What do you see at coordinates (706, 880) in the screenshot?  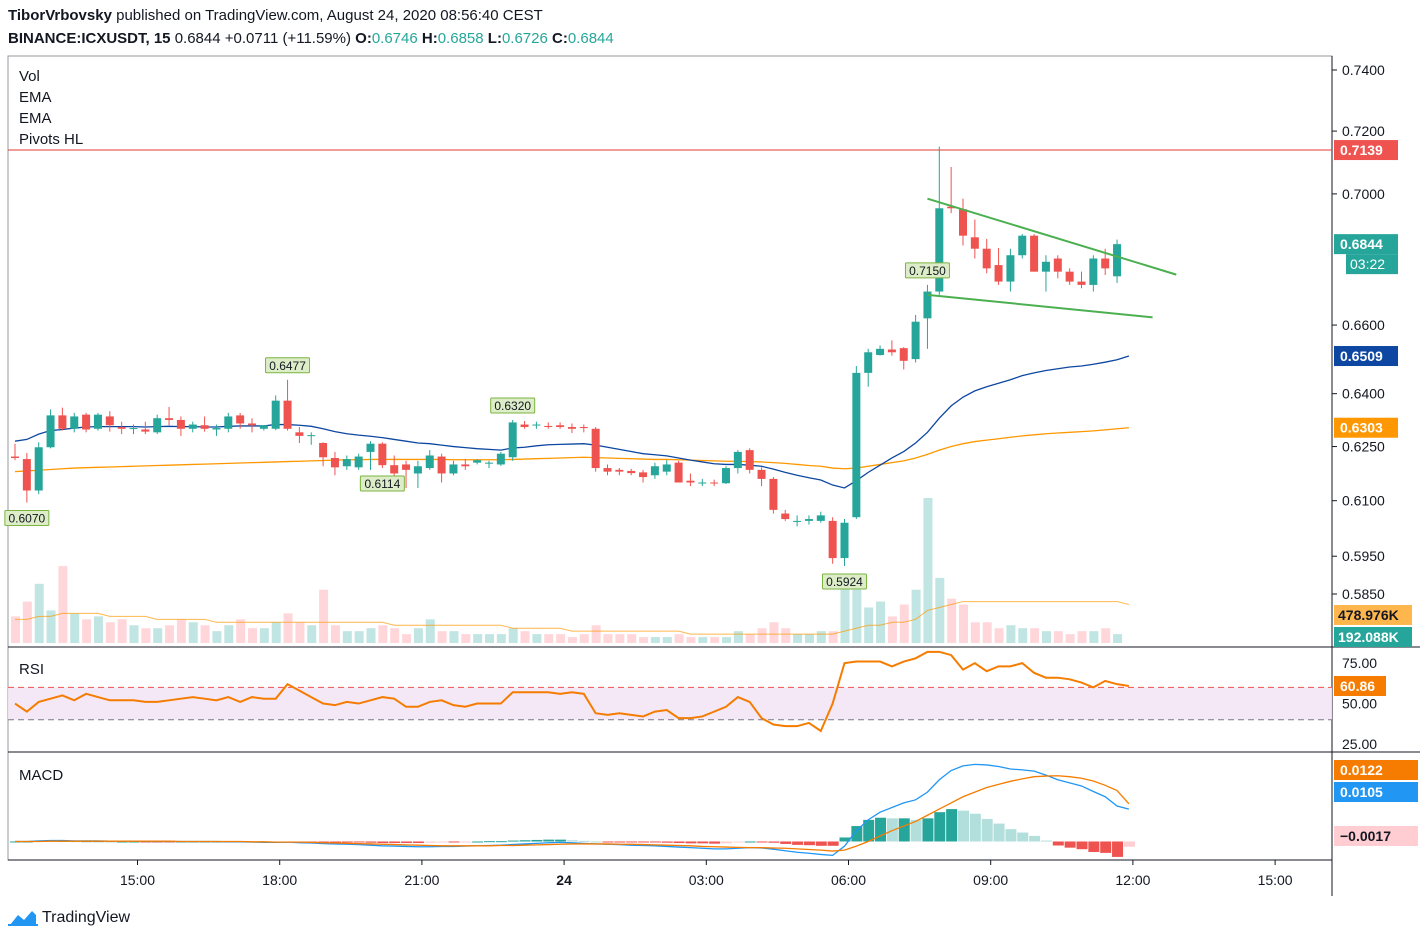 I see `time-tick-label: 03:00` at bounding box center [706, 880].